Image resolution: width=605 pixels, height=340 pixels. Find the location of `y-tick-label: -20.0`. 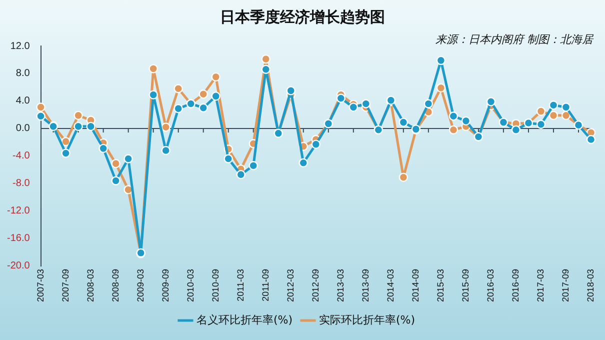

y-tick-label: -20.0 is located at coordinates (18, 266).